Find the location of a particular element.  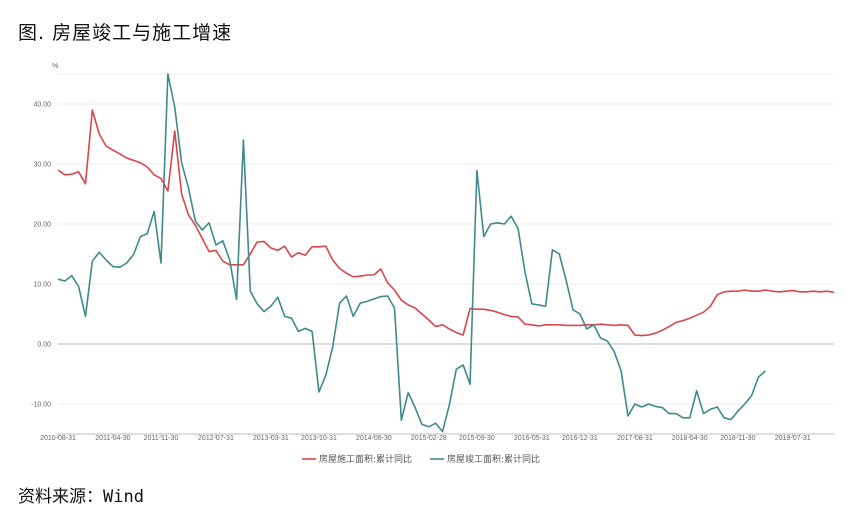

x-tick-label: 2016-05-31 is located at coordinates (532, 438).